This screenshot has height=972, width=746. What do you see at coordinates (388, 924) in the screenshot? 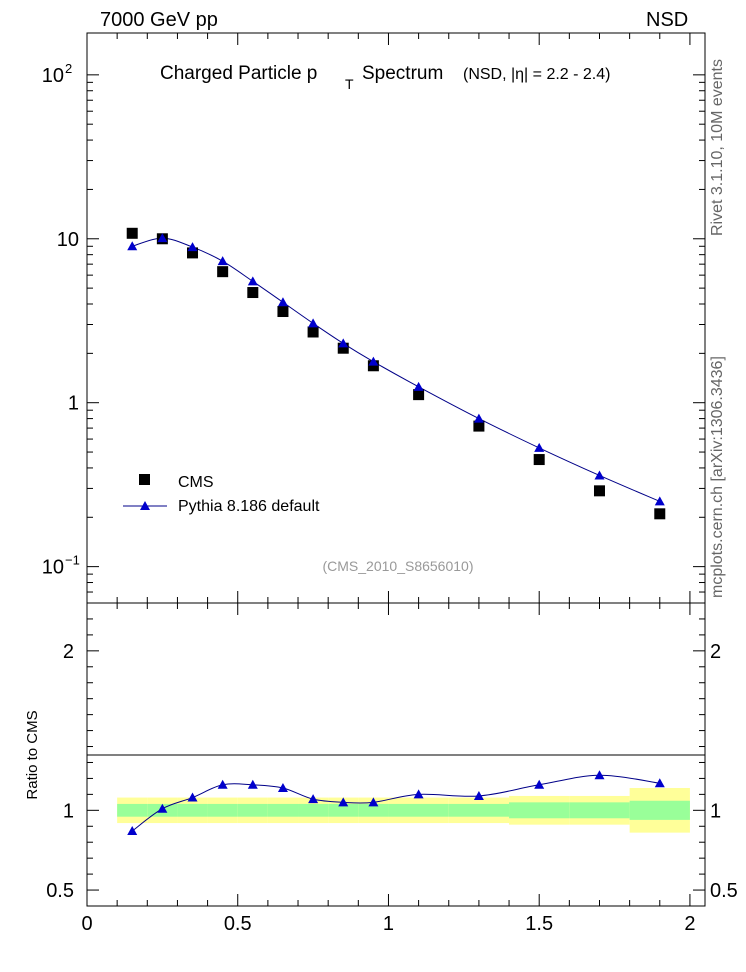
I see `x-tick-label-2: 1` at bounding box center [388, 924].